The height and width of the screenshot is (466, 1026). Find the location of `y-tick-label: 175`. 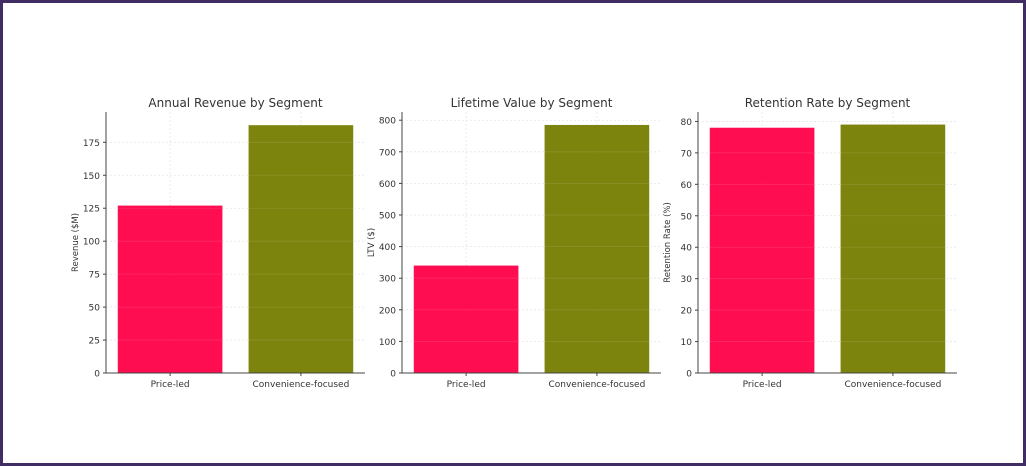

y-tick-label: 175 is located at coordinates (91, 144).